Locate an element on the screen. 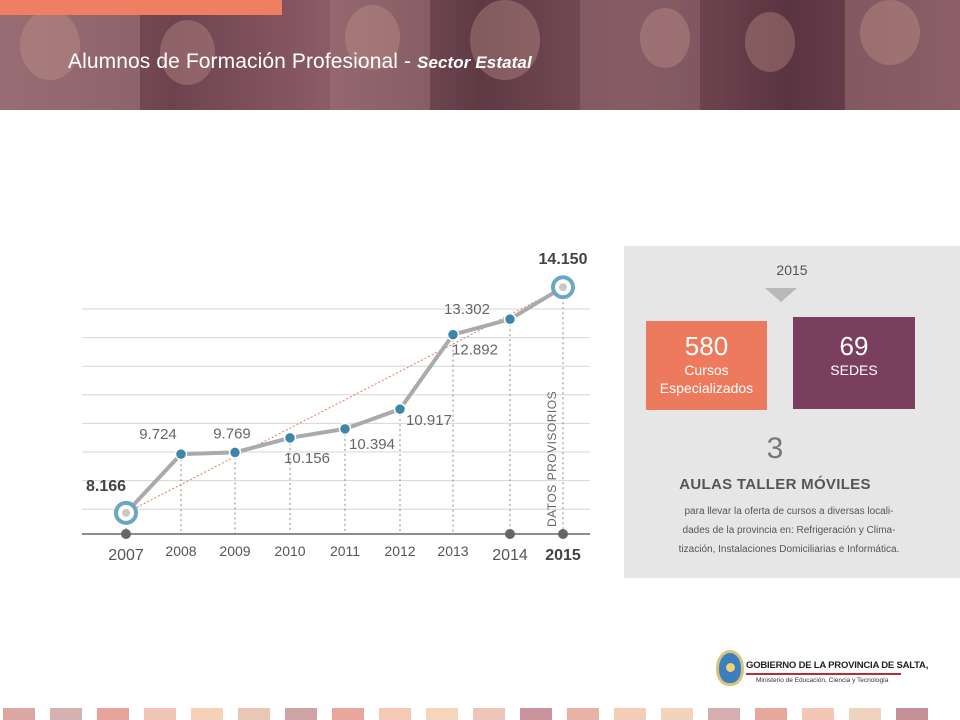 The width and height of the screenshot is (960, 720). sedes-value: 69 is located at coordinates (854, 346).